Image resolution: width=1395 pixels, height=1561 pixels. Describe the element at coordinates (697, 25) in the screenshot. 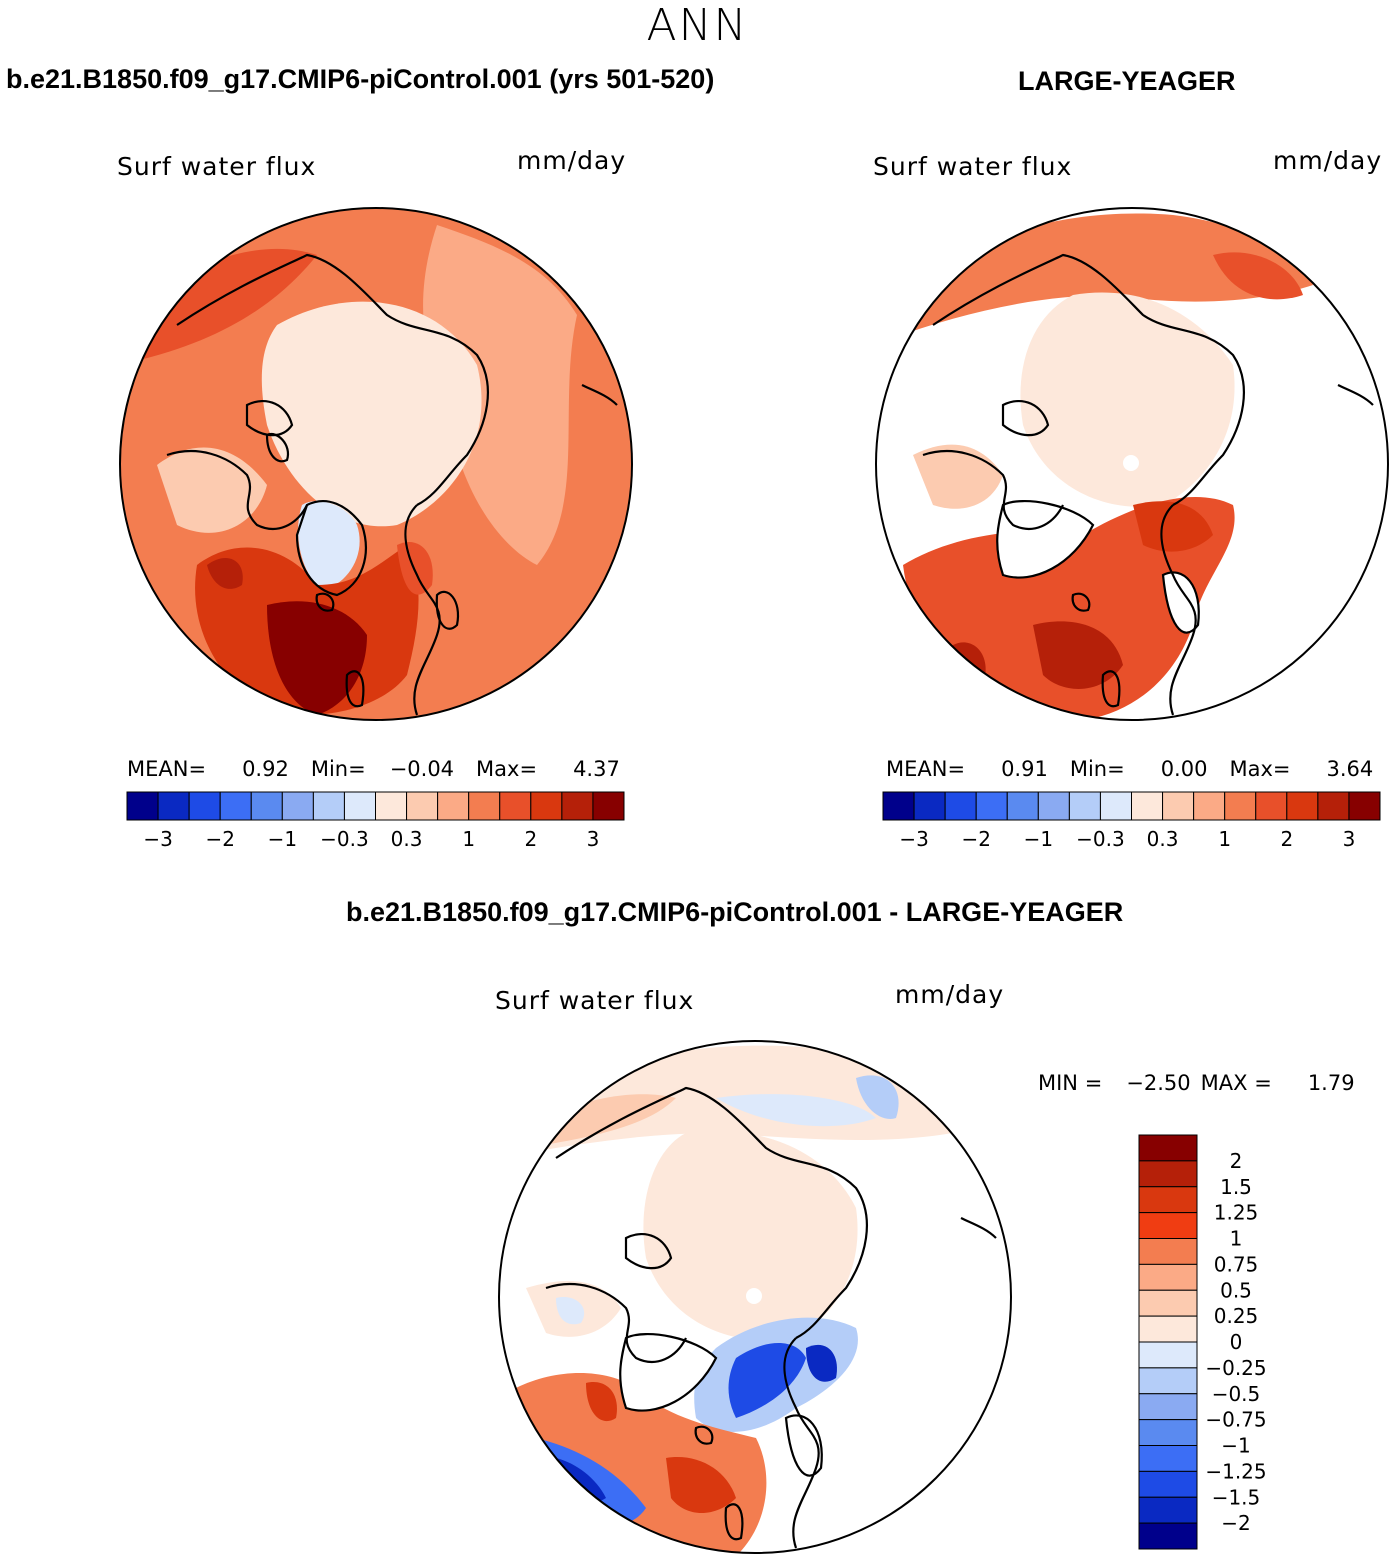

I see `season-title: ANN` at that location.